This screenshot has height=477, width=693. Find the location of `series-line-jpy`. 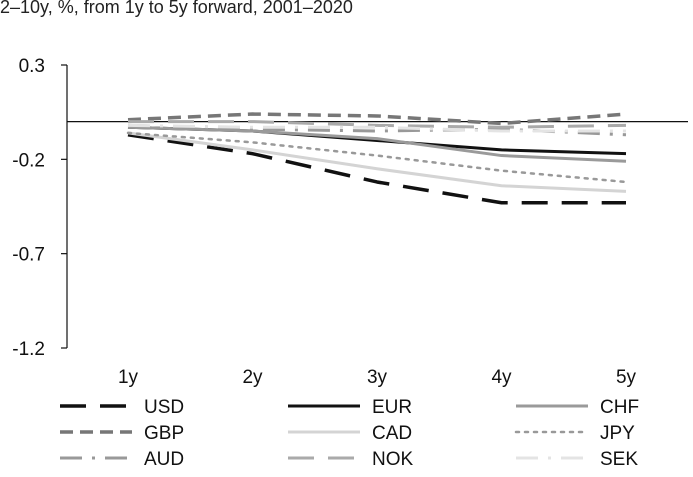

series-line-jpy is located at coordinates (377, 157).